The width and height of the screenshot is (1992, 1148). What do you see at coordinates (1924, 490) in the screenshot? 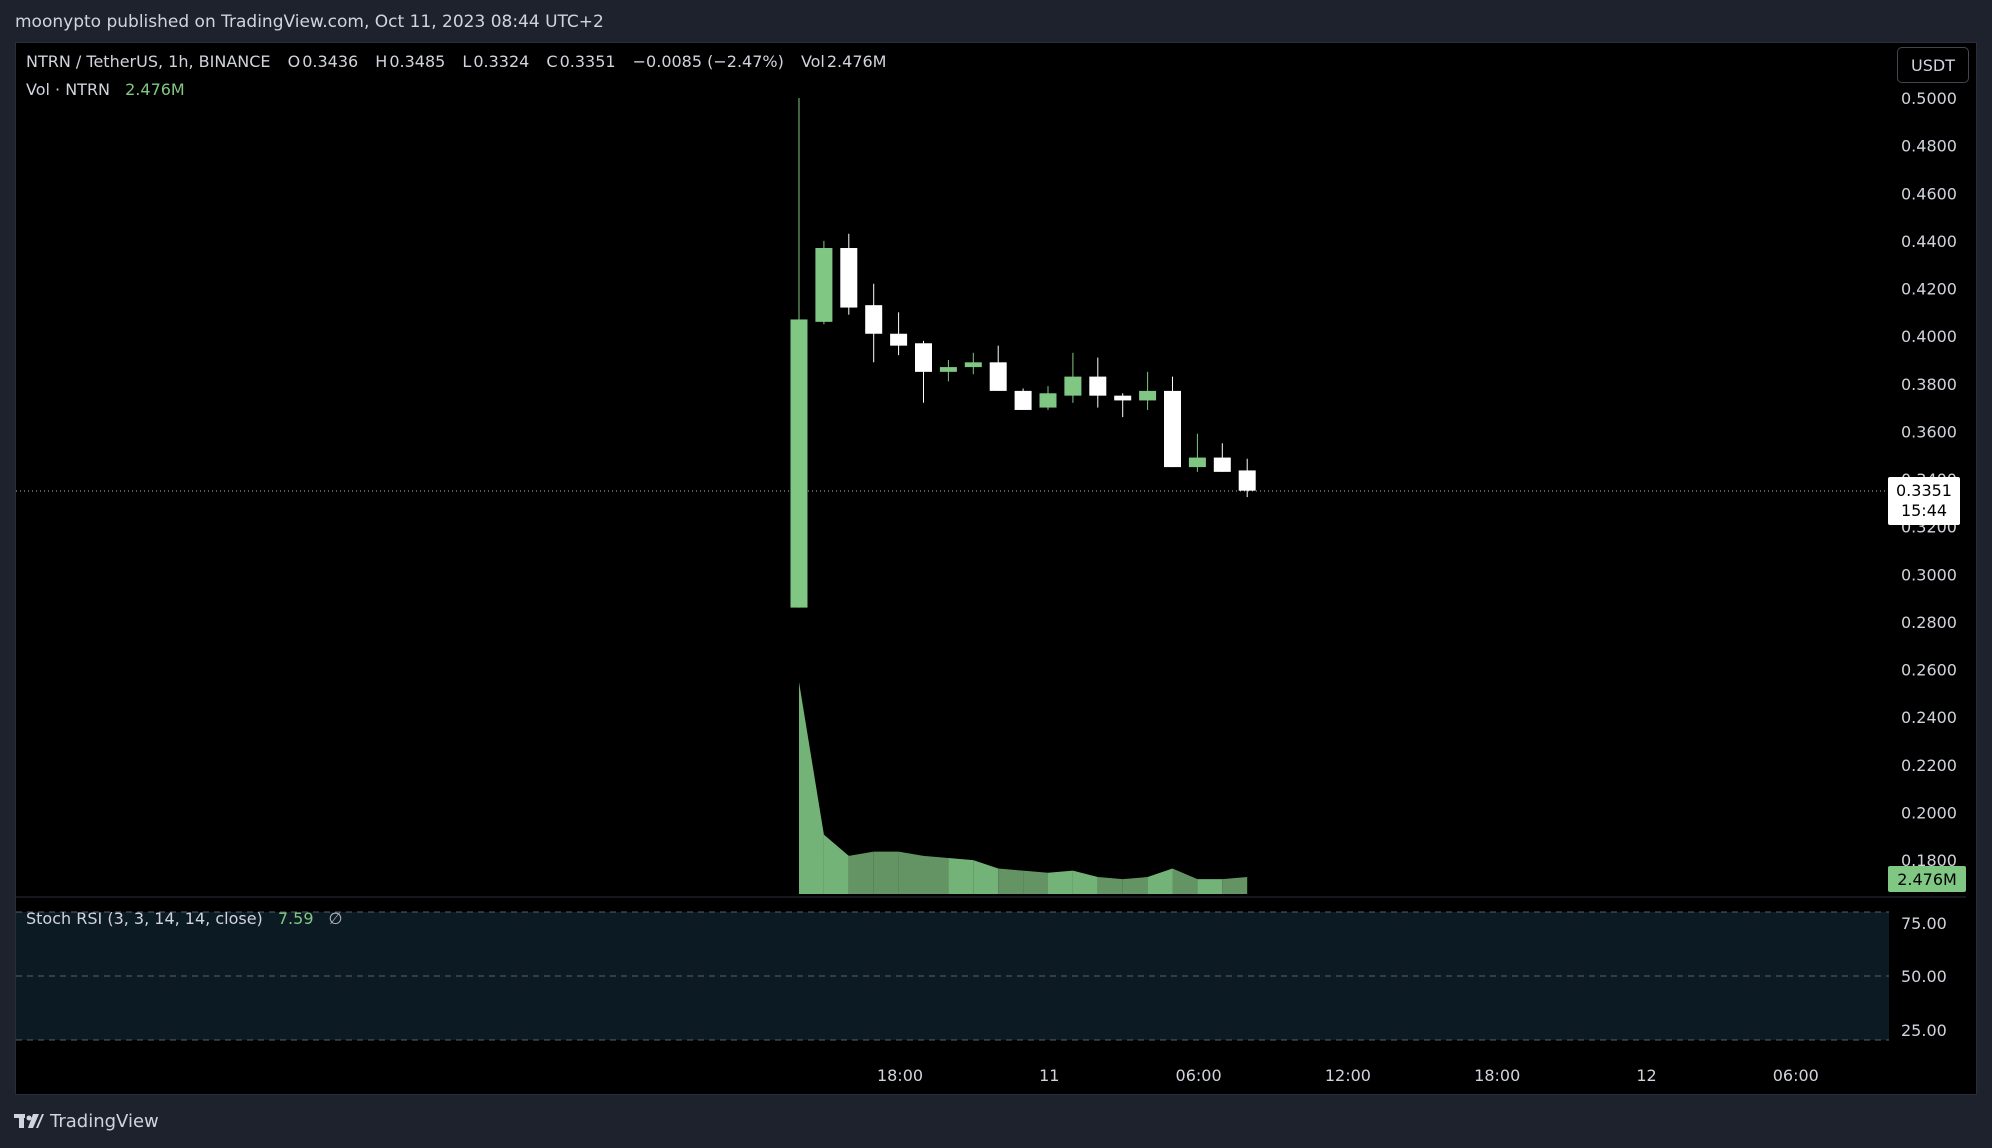
I see `last-price-value: 0.3351` at bounding box center [1924, 490].